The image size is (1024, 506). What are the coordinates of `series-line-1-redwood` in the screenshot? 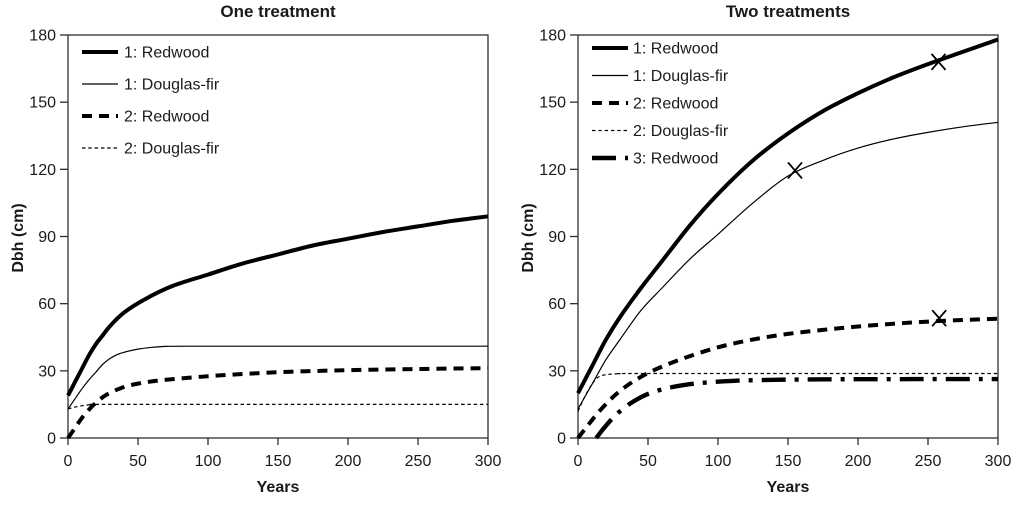 It's located at (277, 305).